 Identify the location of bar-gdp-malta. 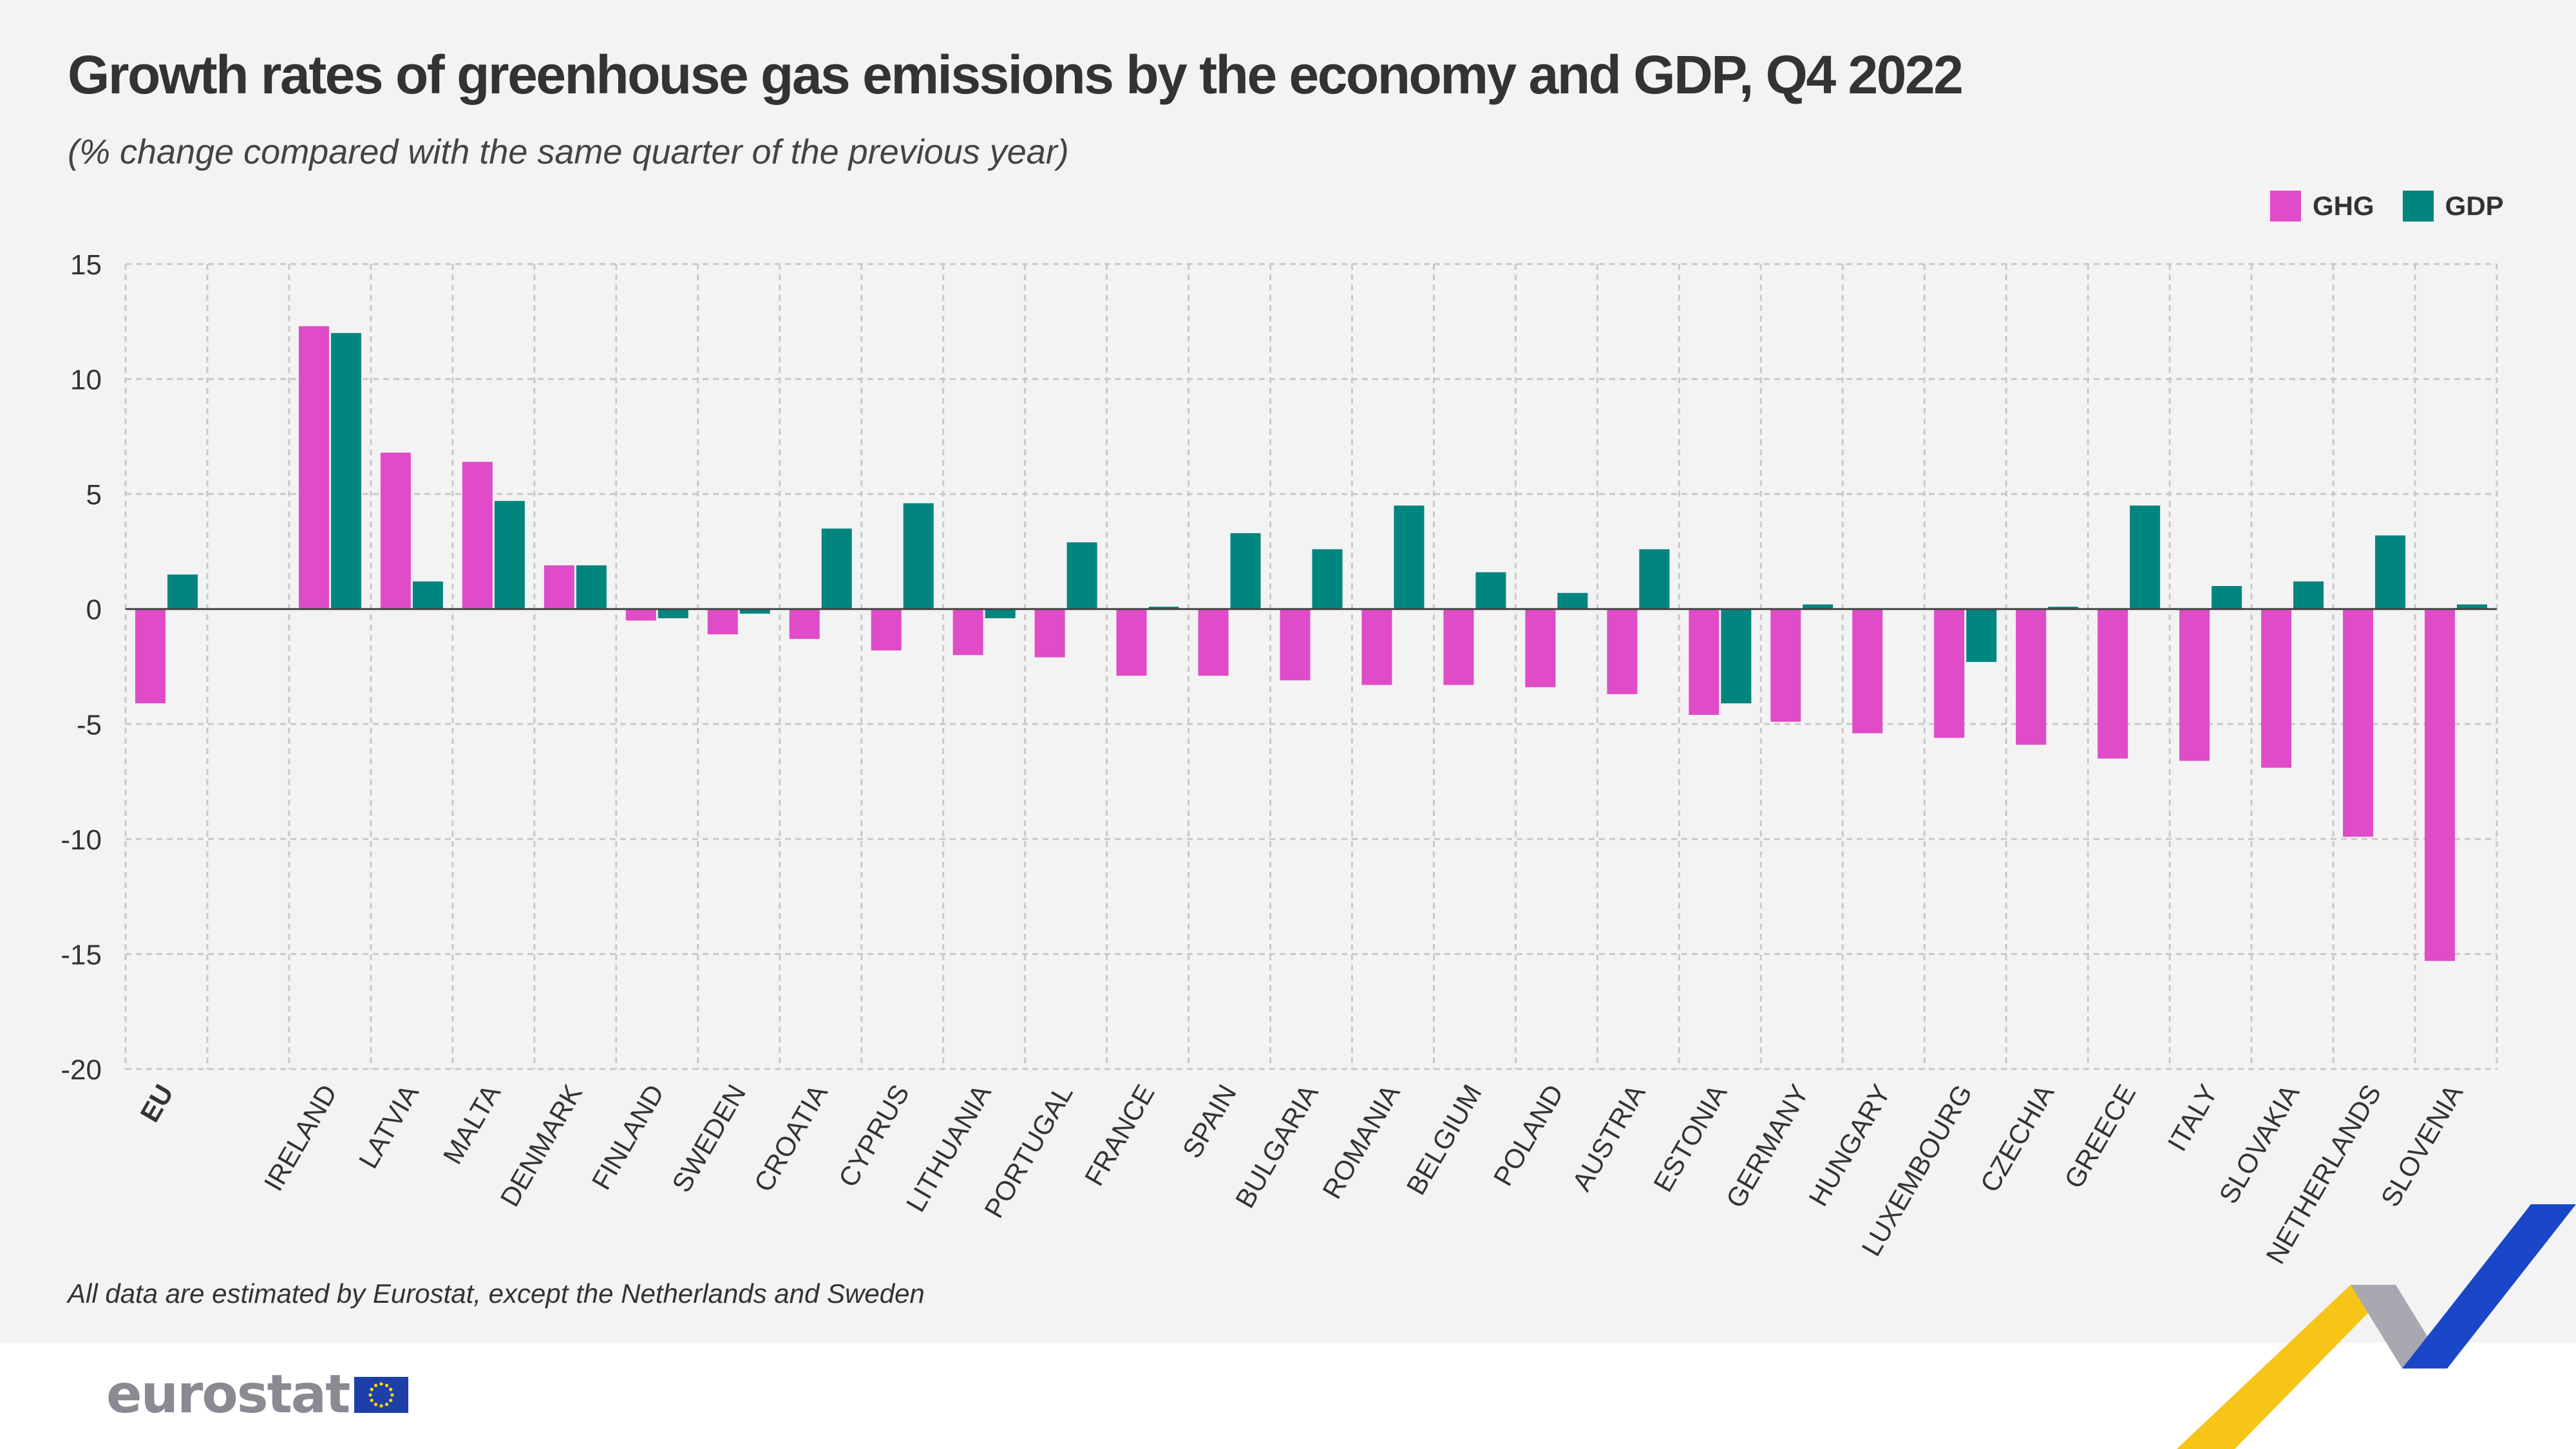
(510, 554).